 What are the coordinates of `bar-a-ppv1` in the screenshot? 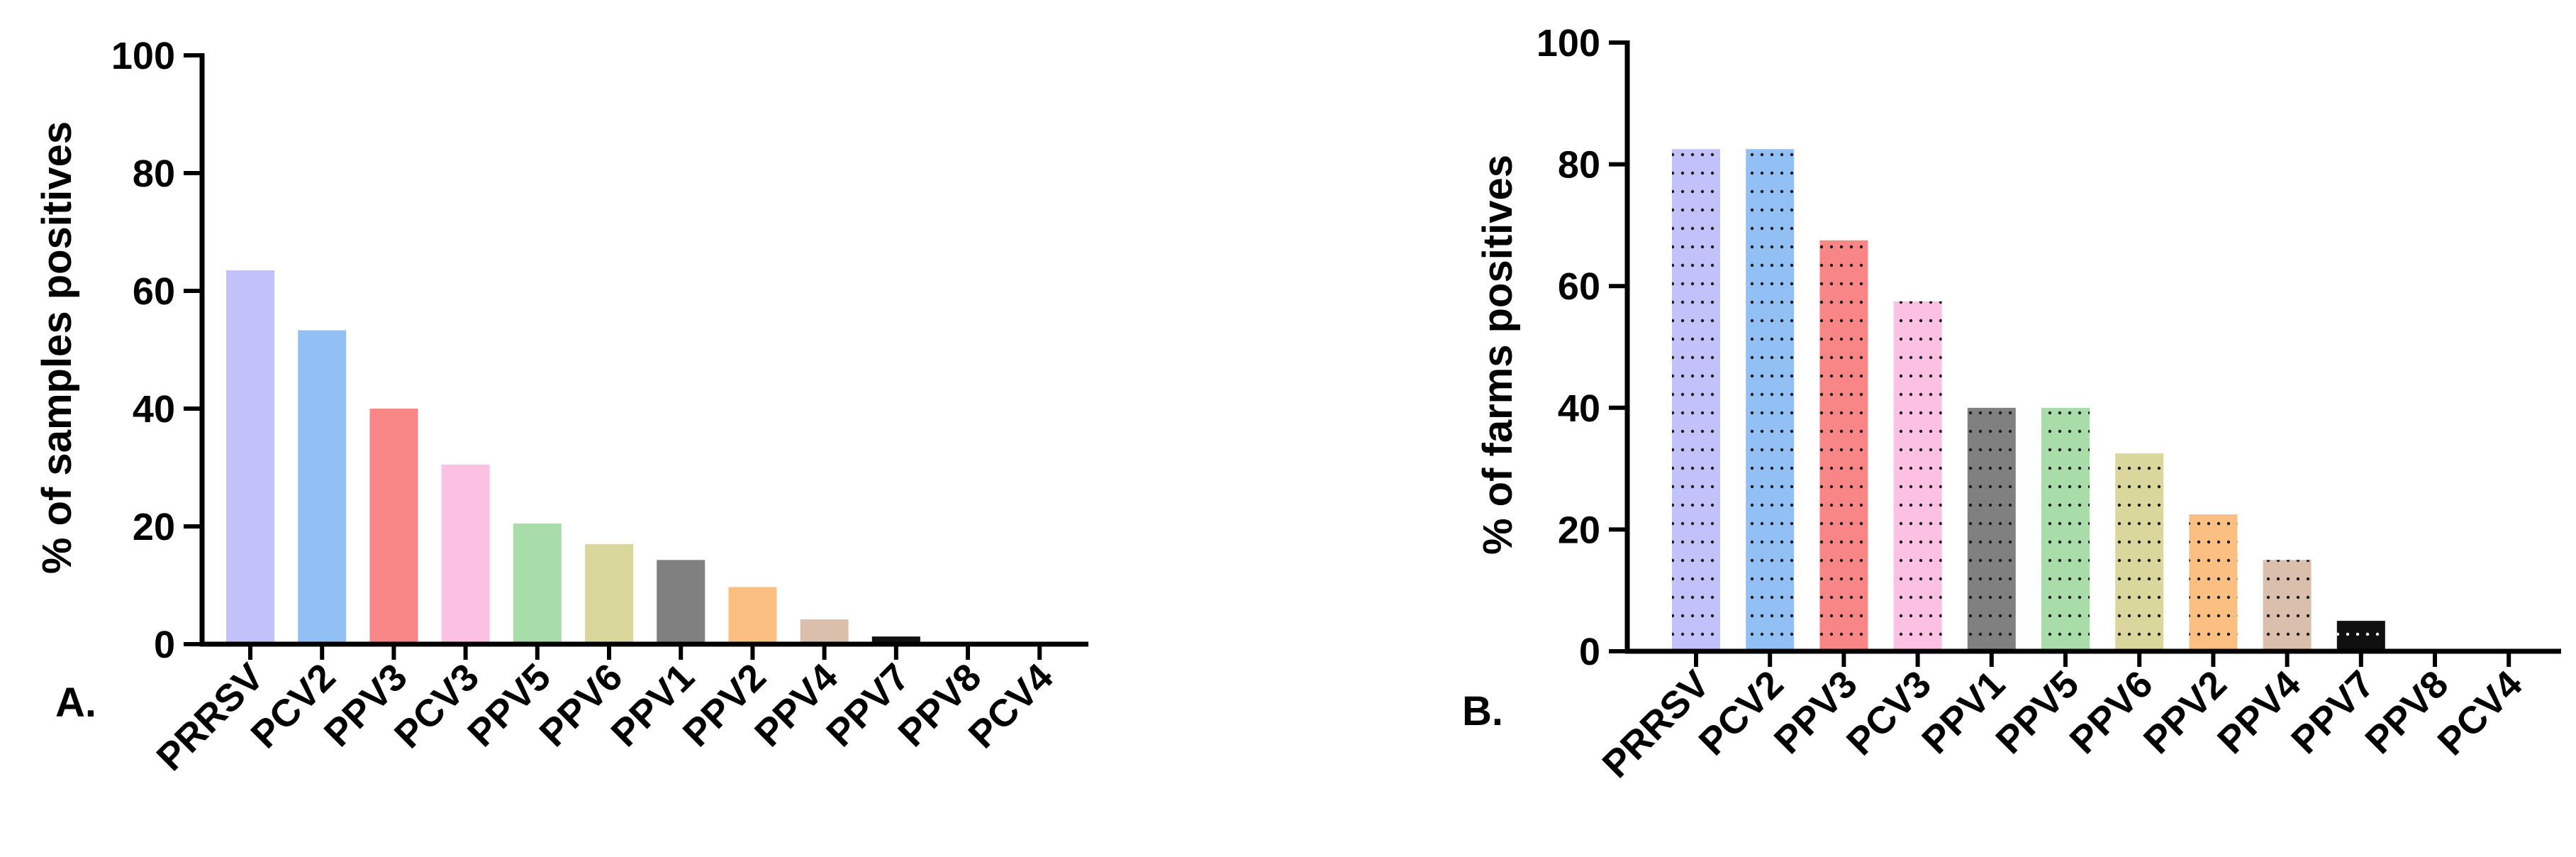 It's located at (681, 602).